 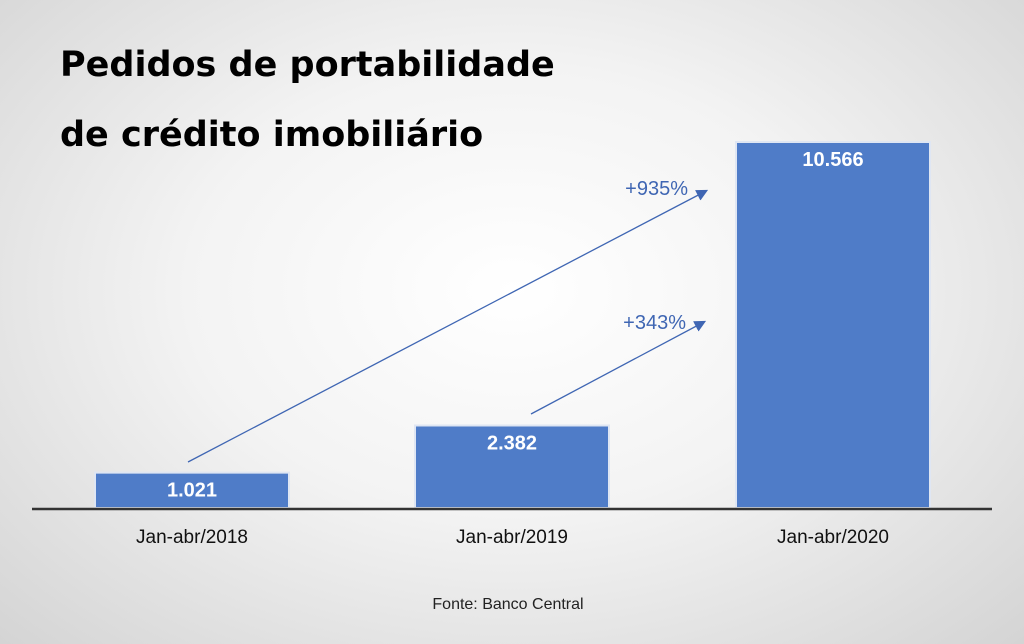 I want to click on bar-value-label: 1.021, so click(x=192, y=491).